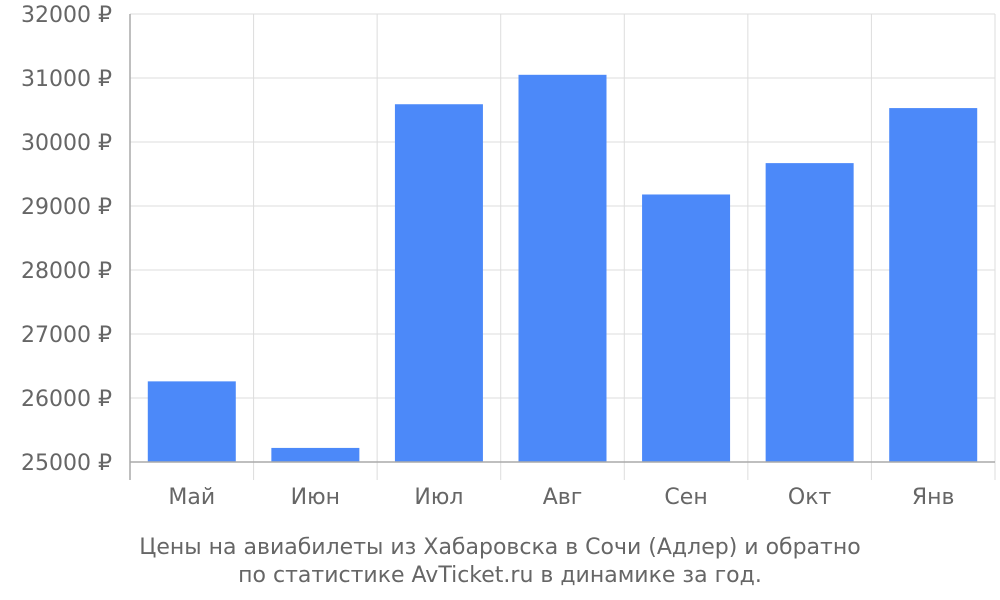 The height and width of the screenshot is (600, 1000). Describe the element at coordinates (933, 497) in the screenshot. I see `x-tick-label: Янв` at that location.